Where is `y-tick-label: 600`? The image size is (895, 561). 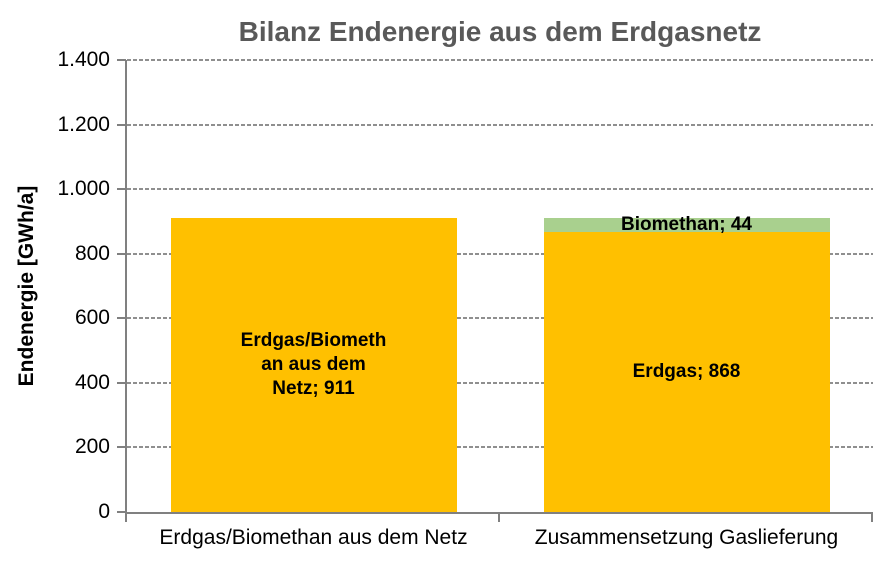 y-tick-label: 600 is located at coordinates (92, 318).